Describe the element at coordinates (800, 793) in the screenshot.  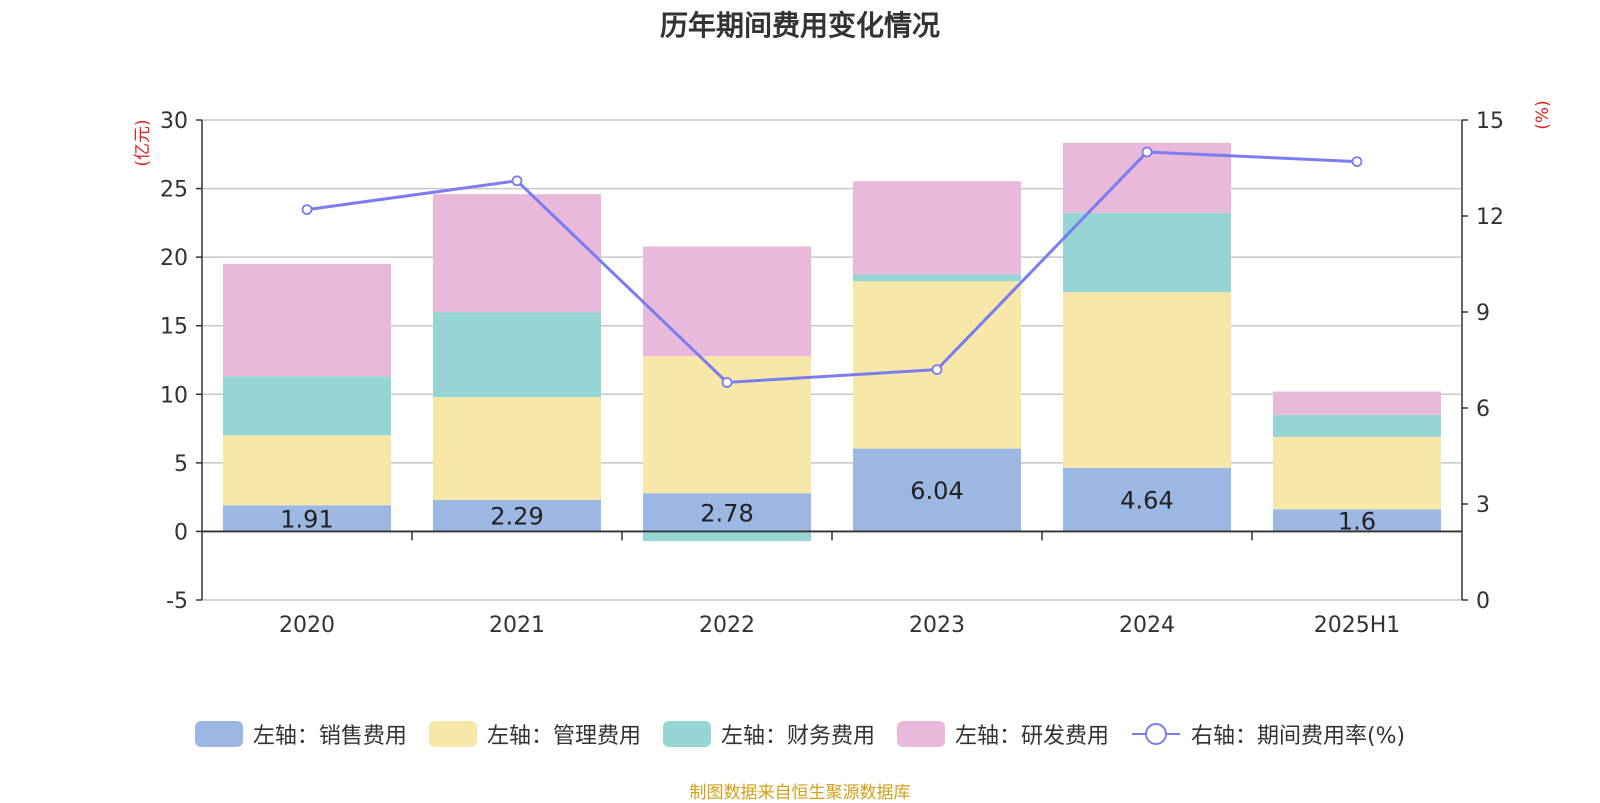
I see `source-note: 制图数据来自恒生聚源数据库` at that location.